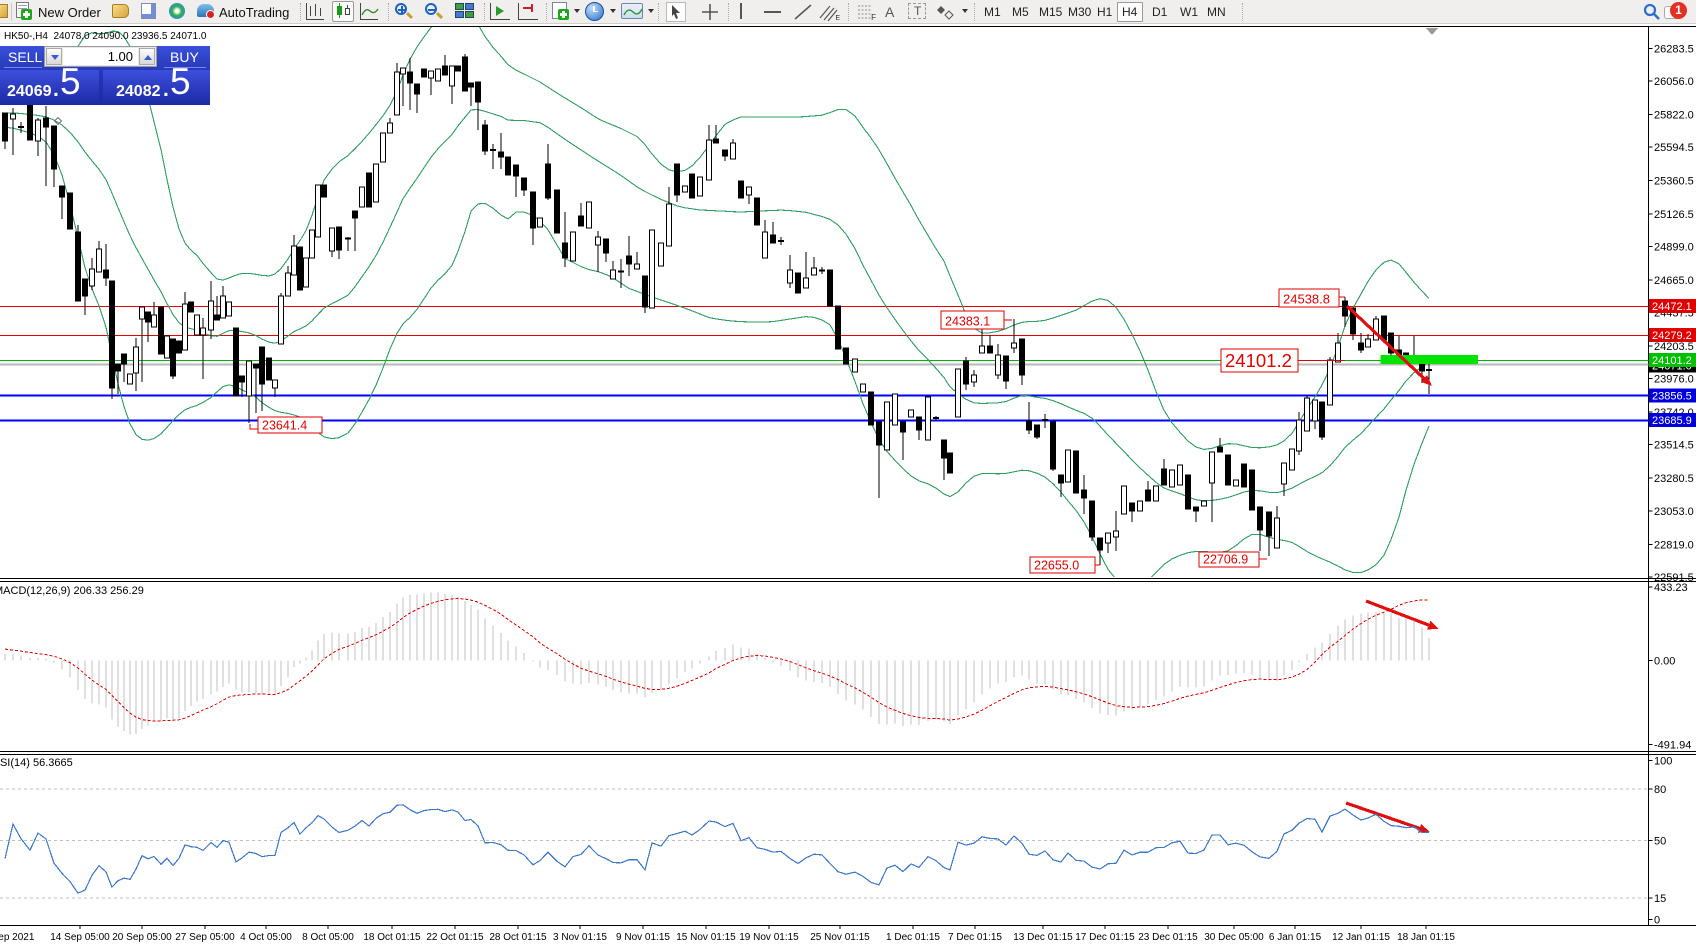 This screenshot has width=1696, height=948. What do you see at coordinates (1674, 380) in the screenshot?
I see `svg-text: 23976.0` at bounding box center [1674, 380].